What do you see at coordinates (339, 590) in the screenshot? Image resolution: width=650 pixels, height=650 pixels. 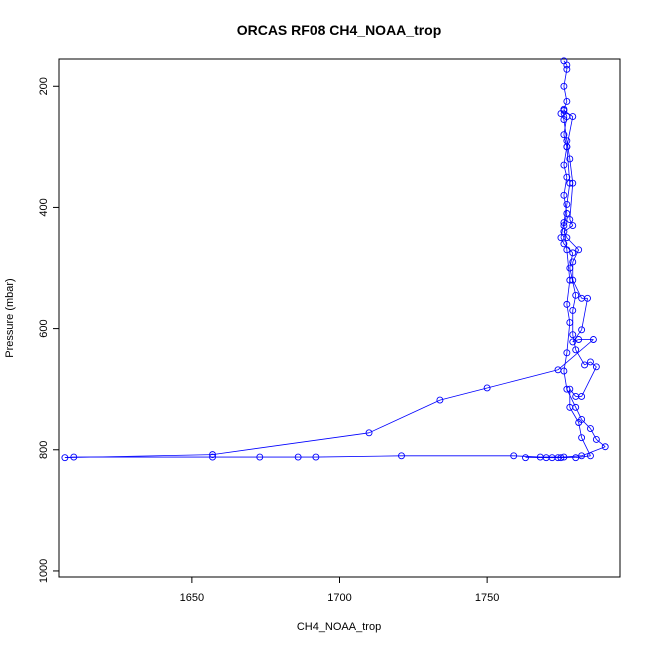 I see `x-axis: 1650 1700 1750` at bounding box center [339, 590].